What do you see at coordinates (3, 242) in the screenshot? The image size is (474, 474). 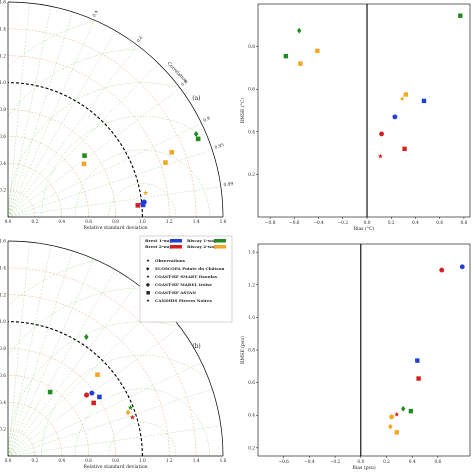 I see `y-tick-label: 1.6` at bounding box center [3, 242].